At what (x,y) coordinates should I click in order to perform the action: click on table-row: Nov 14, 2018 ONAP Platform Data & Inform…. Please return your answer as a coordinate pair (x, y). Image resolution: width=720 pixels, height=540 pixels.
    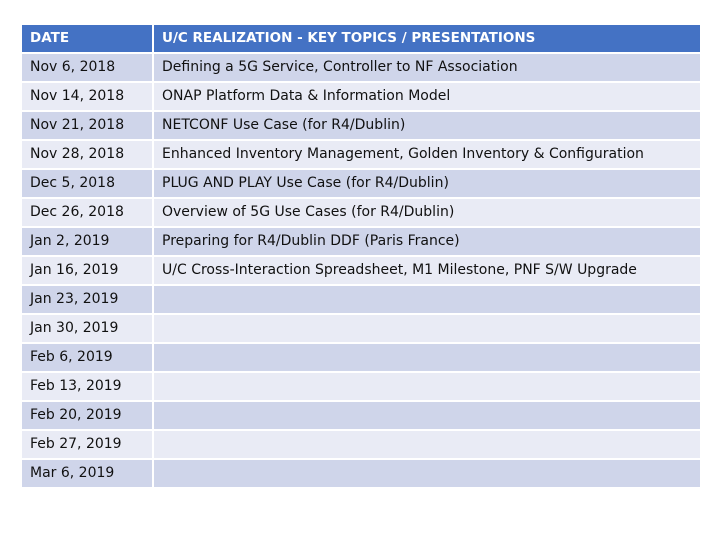
    Looking at the image, I should click on (361, 96).